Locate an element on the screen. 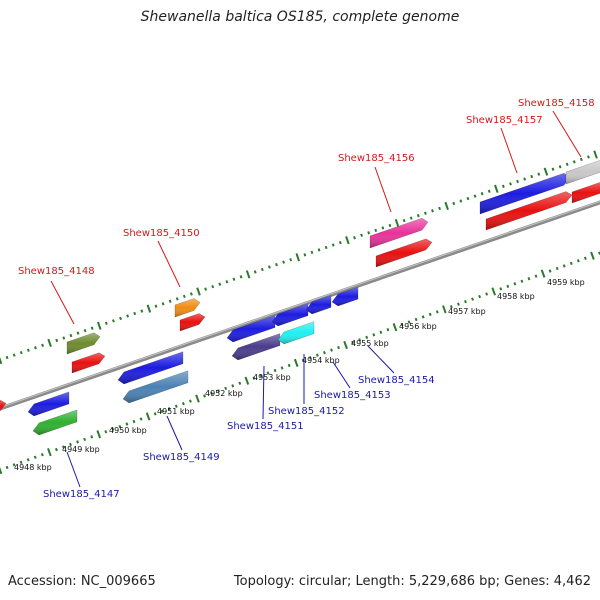  shew185_4148-leader is located at coordinates (62, 302).